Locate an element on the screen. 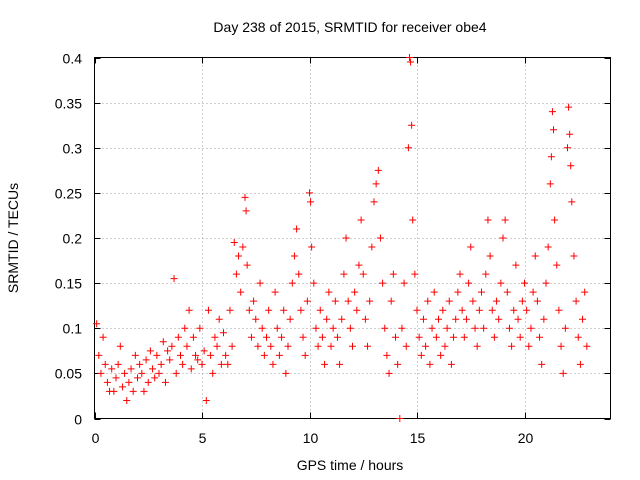  y-tick-label: 0.35 is located at coordinates (68, 104).